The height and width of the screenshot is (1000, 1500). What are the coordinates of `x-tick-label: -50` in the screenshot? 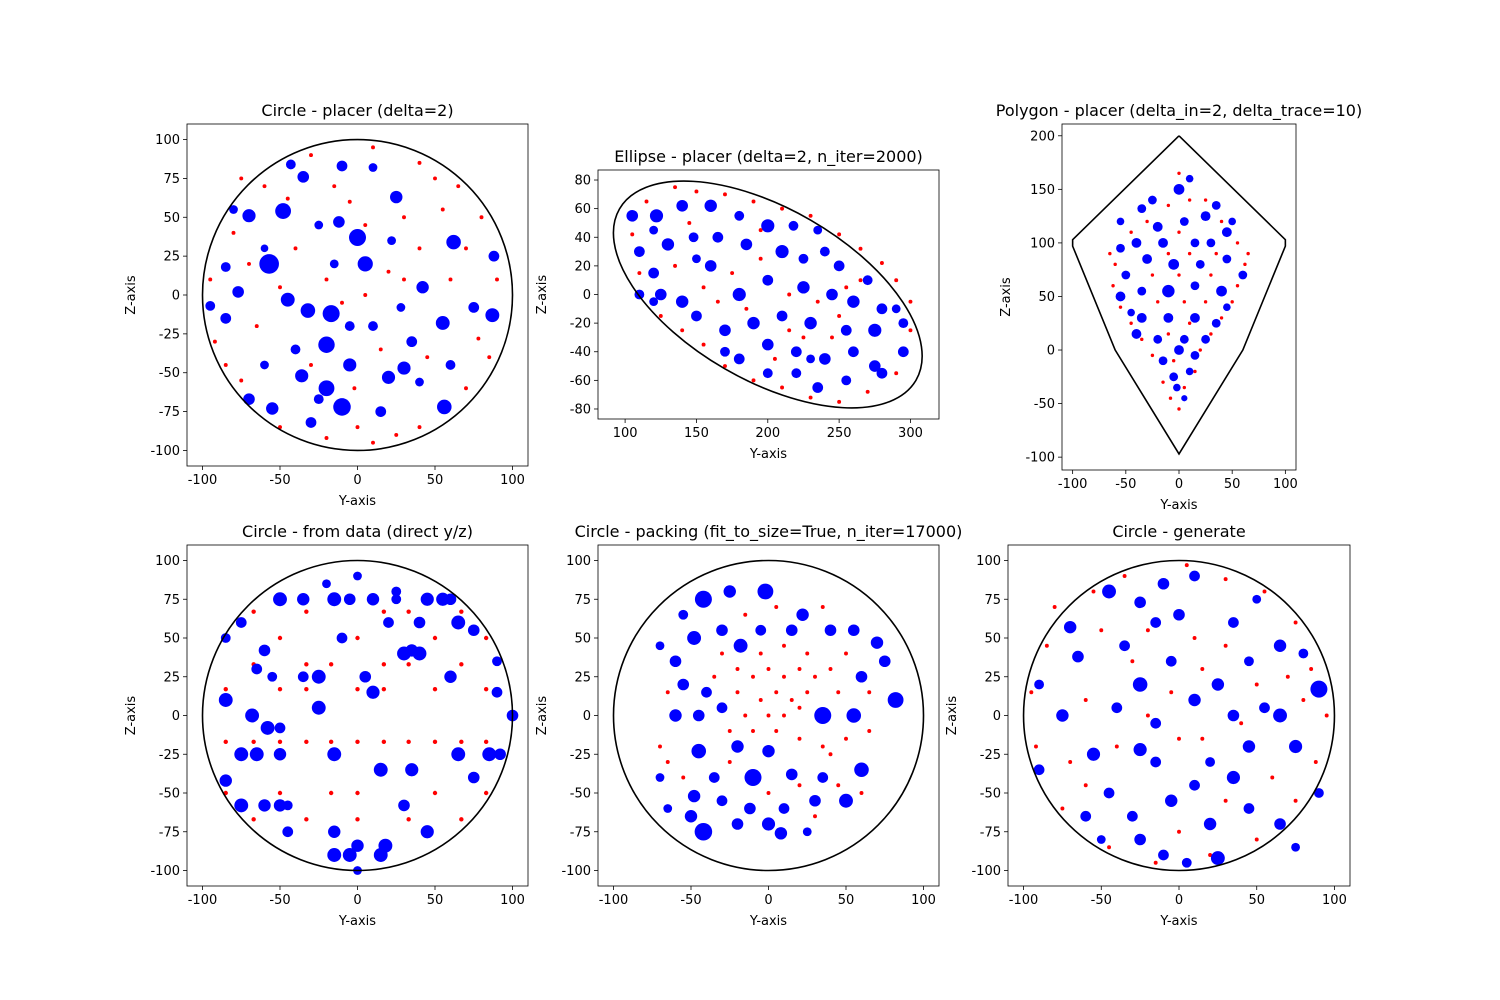 It's located at (279, 480).